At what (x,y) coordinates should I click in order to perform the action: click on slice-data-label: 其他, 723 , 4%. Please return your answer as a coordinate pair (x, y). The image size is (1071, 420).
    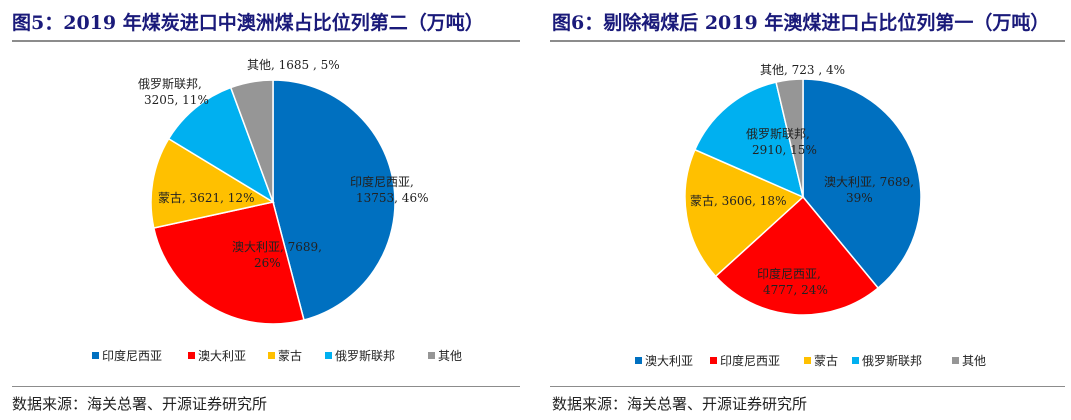
    Looking at the image, I should click on (802, 70).